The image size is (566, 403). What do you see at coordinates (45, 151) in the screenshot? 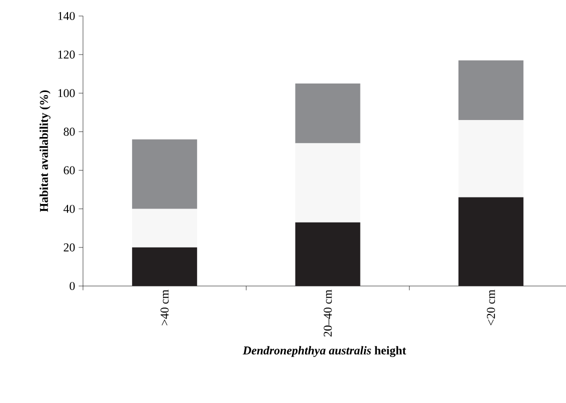
I see `y-axis-title: Habitat availability (%)` at bounding box center [45, 151].